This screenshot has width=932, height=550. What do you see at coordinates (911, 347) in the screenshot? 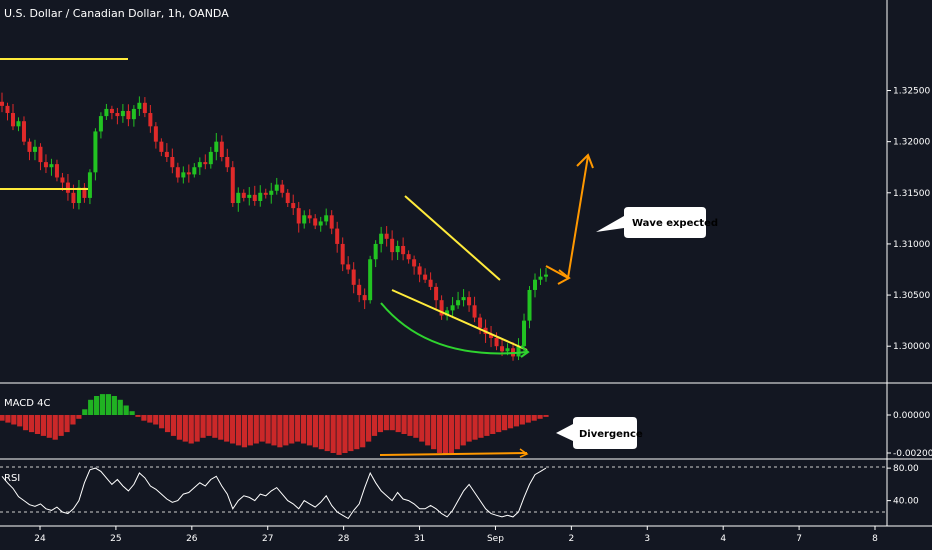
I see `price-tick-label: 1.30000` at bounding box center [911, 347].